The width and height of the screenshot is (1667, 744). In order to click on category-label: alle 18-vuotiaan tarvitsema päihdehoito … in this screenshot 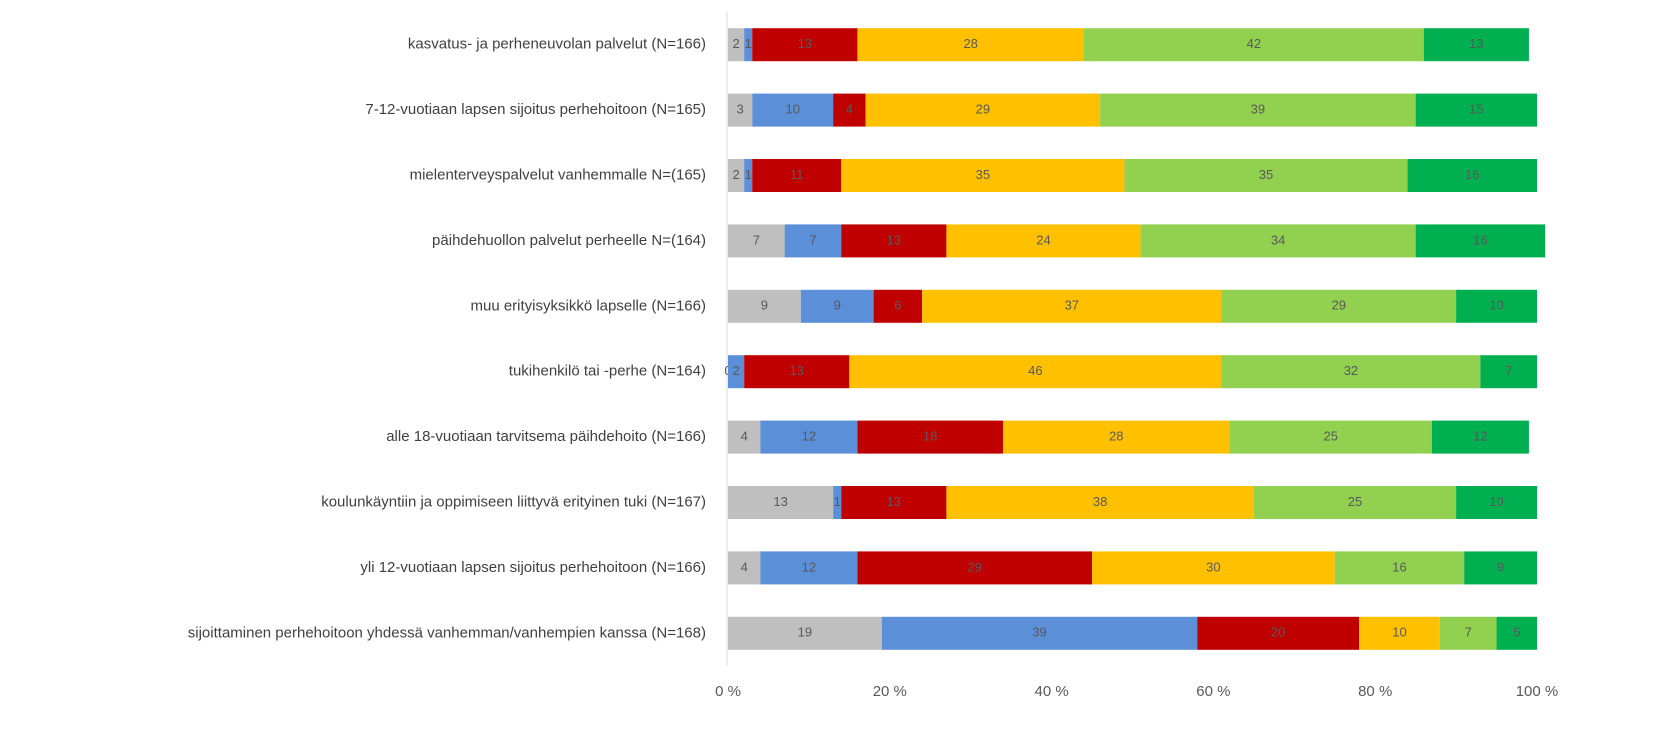, I will do `click(546, 436)`.